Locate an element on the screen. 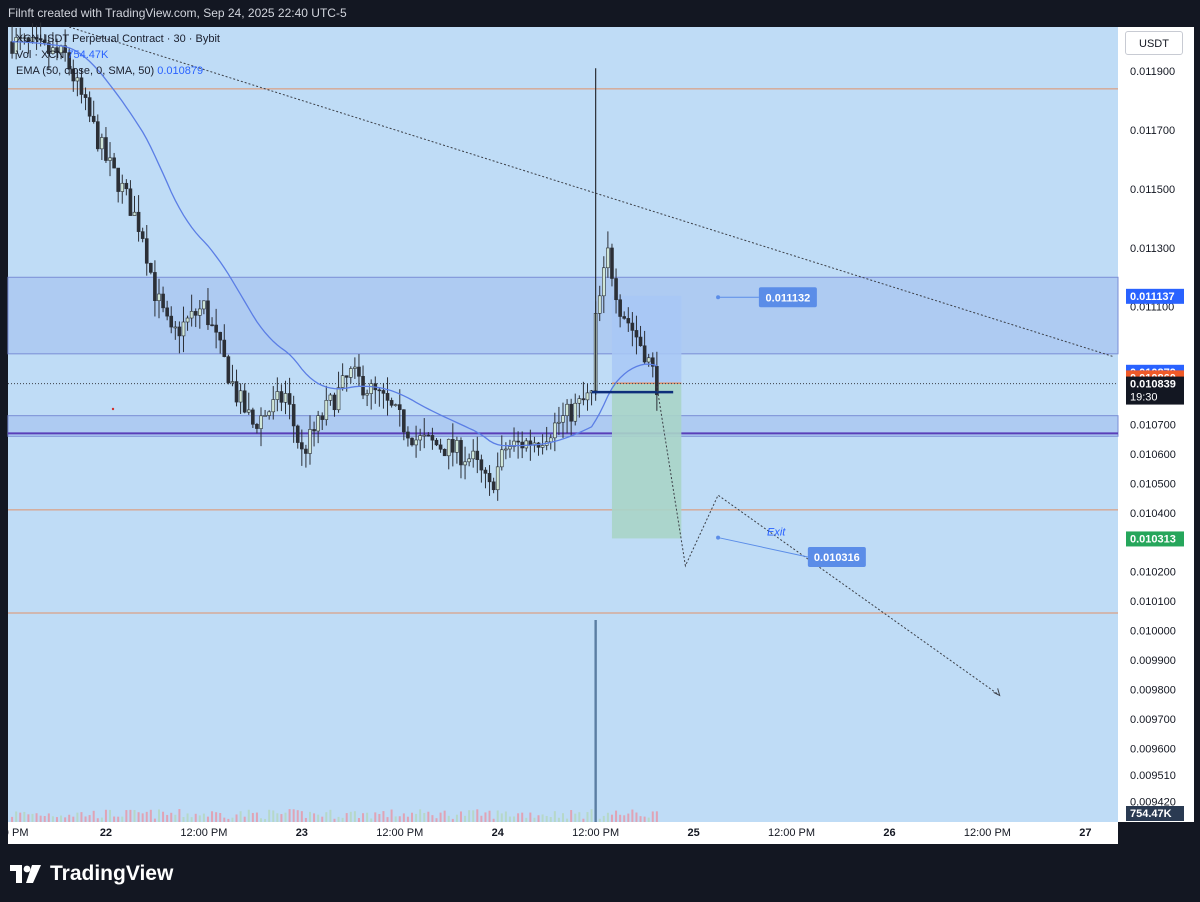 The image size is (1200, 902). legend-ema-value: 0.010879 is located at coordinates (180, 71).